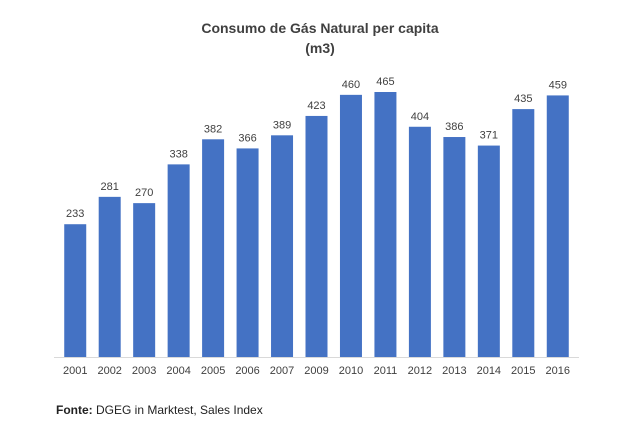  What do you see at coordinates (420, 371) in the screenshot?
I see `x-tick-label-2012: 2012` at bounding box center [420, 371].